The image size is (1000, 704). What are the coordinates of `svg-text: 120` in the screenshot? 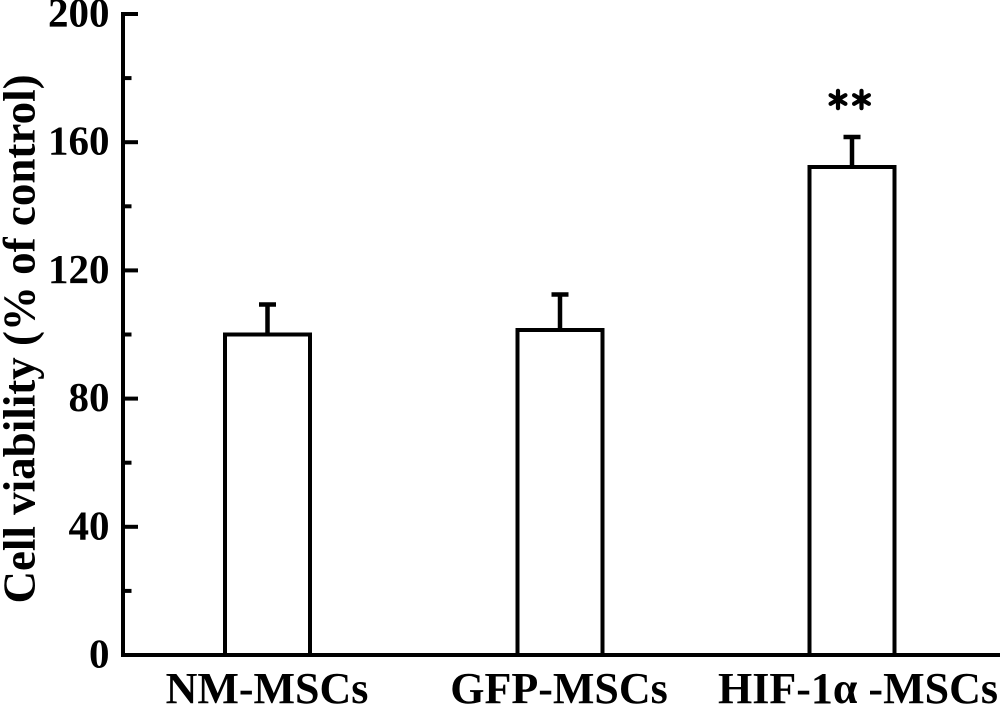 It's located at (79, 269).